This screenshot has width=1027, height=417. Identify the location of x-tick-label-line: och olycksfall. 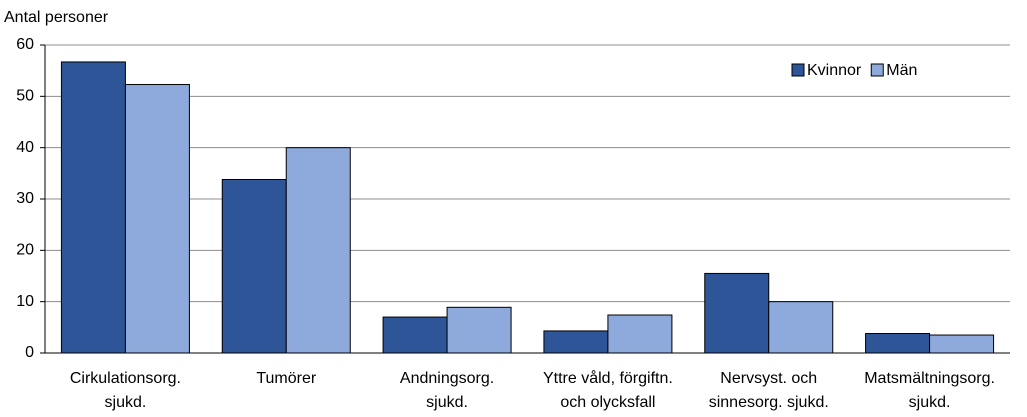
(607, 402).